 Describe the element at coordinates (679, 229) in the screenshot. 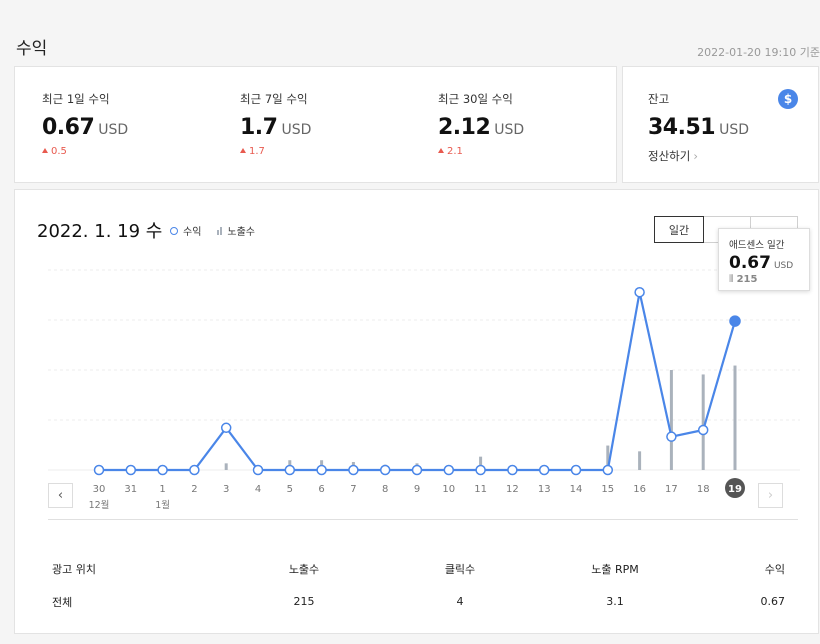

I see `tab-daily: 일간` at that location.